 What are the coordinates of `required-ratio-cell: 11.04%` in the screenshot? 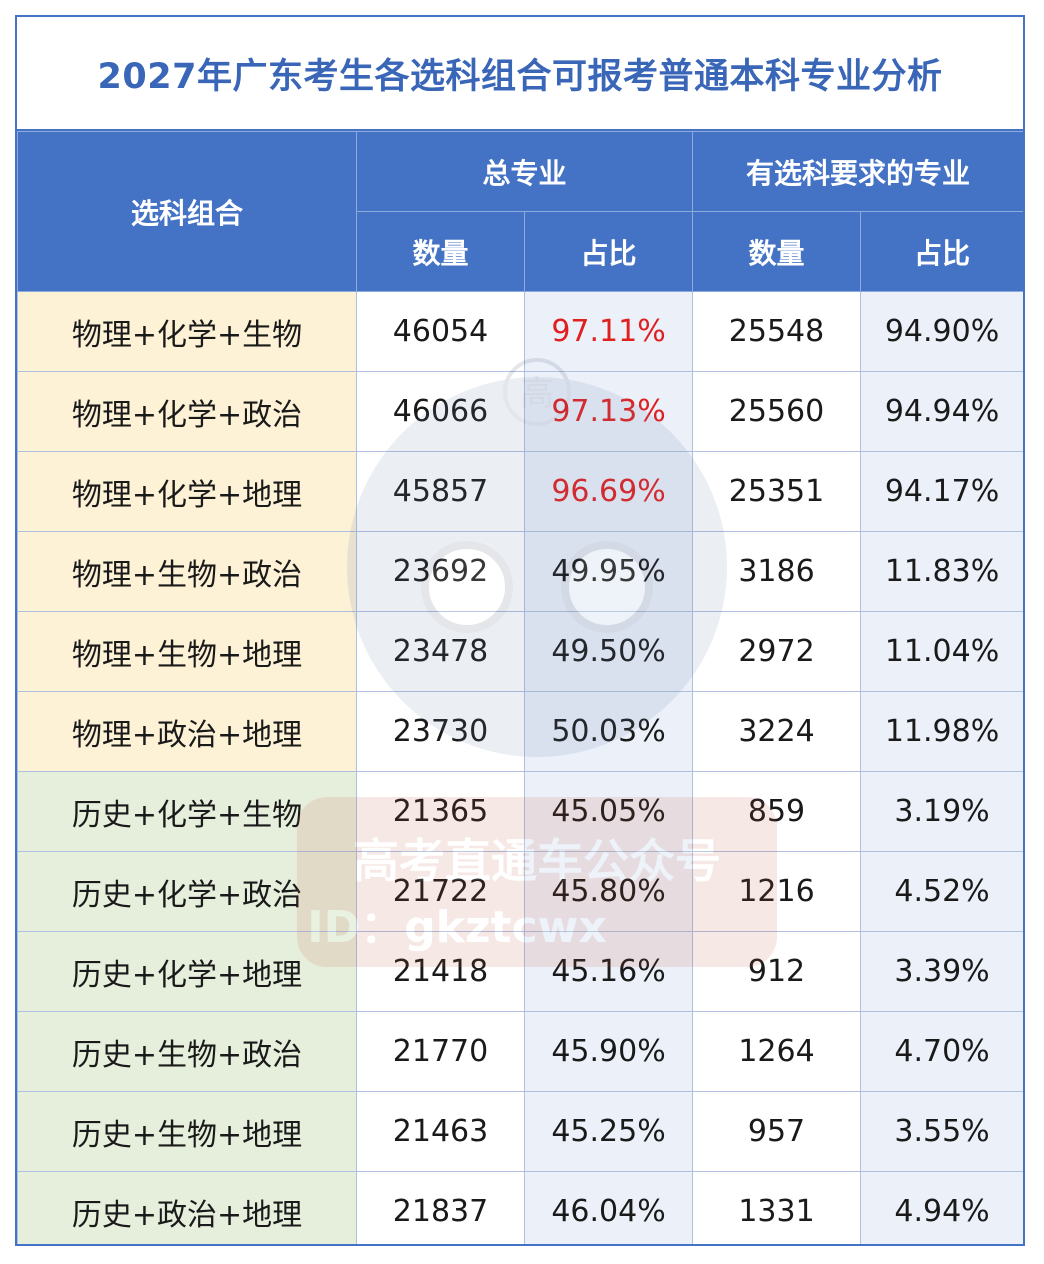 It's located at (941, 651).